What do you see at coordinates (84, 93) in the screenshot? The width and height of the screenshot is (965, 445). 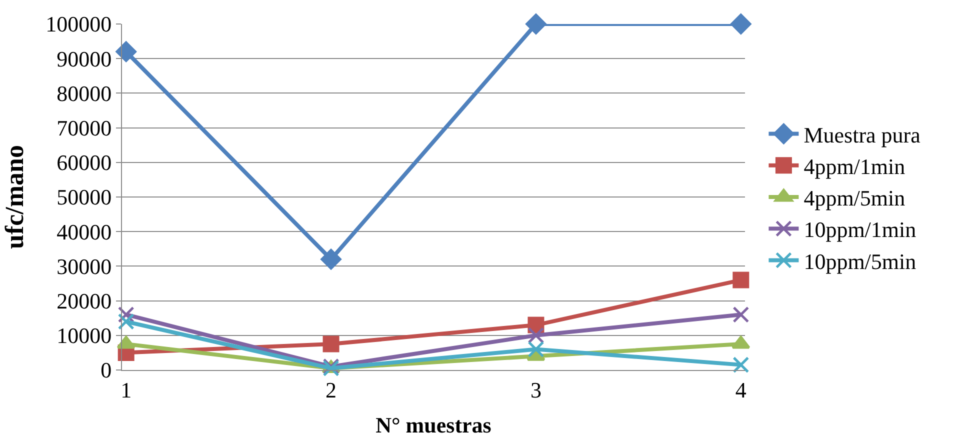 I see `y-tick-label: 80000` at bounding box center [84, 93].